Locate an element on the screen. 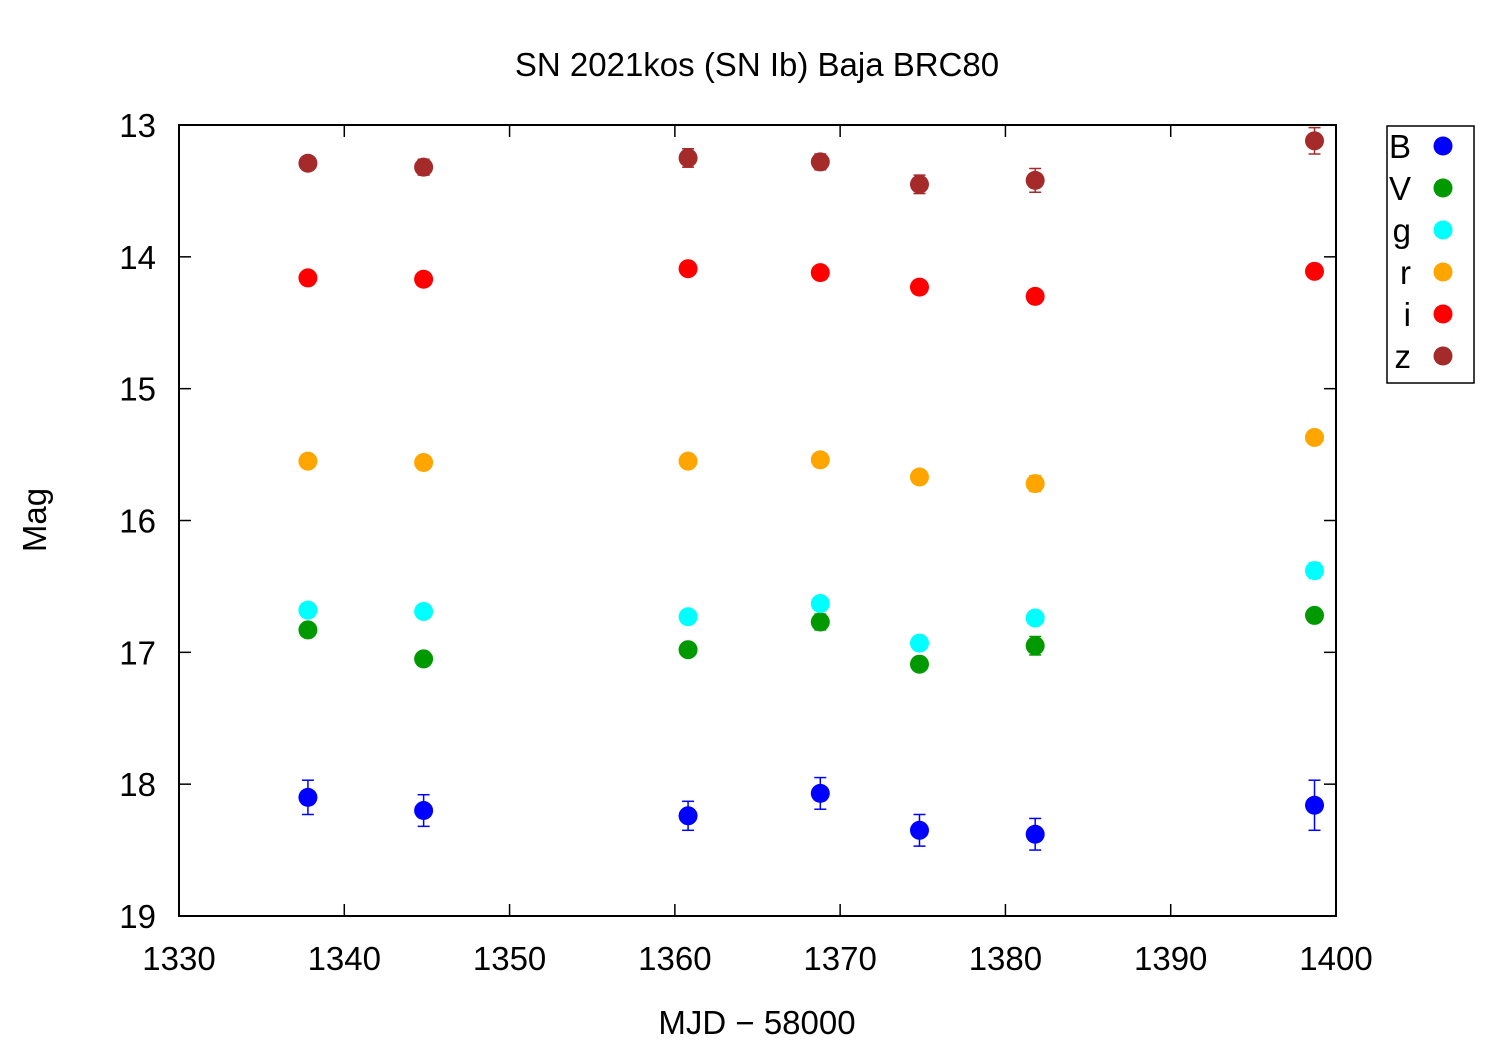 The width and height of the screenshot is (1500, 1050). x-tick-label: 1330 is located at coordinates (178, 958).